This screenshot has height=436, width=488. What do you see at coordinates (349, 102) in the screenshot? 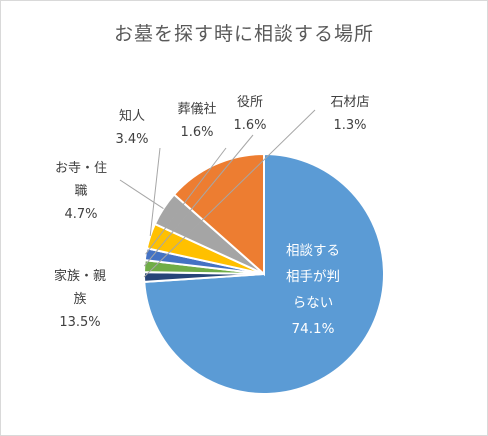
I see `slice-category-label-1: 石材店` at bounding box center [349, 102].